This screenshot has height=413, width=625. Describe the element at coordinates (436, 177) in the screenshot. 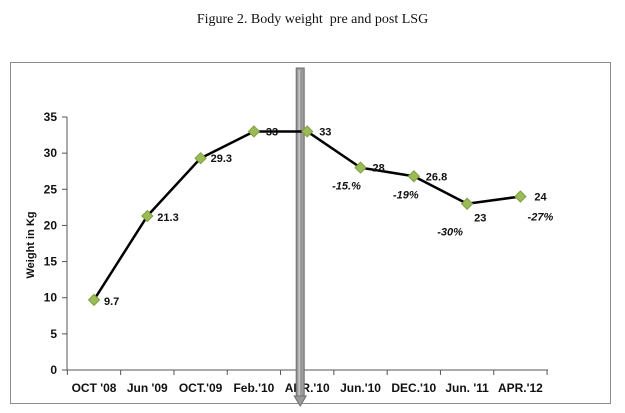

I see `data-label: 26.8` at that location.